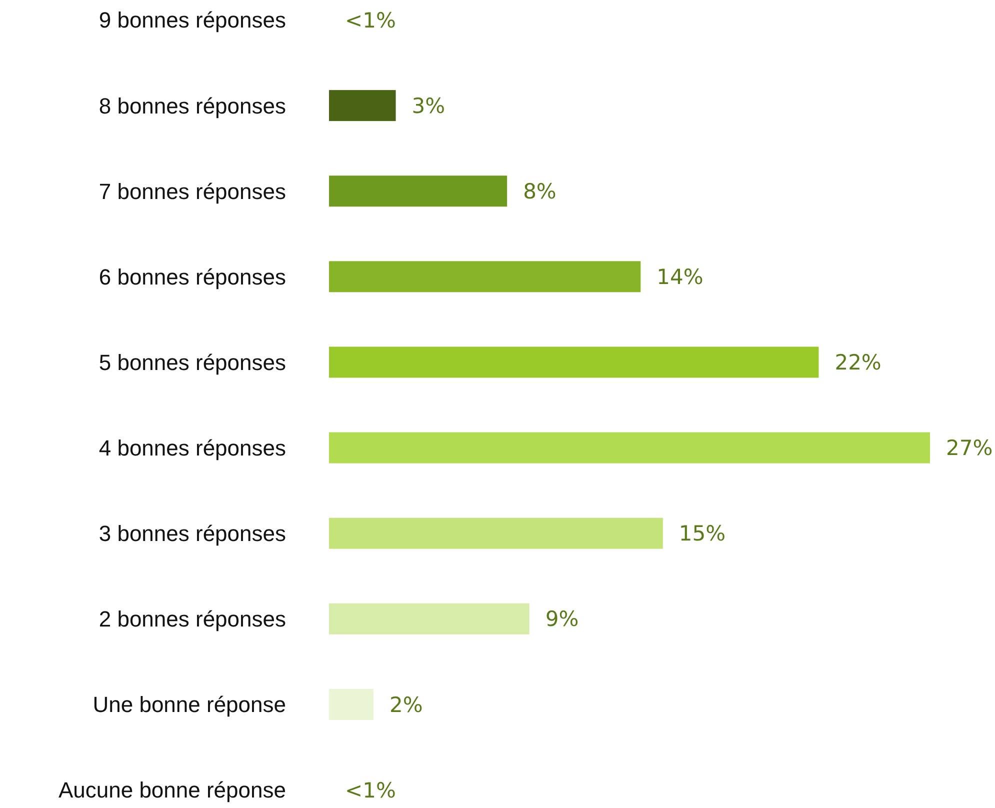 This screenshot has height=808, width=995. What do you see at coordinates (539, 191) in the screenshot?
I see `data-label: 8%` at bounding box center [539, 191].